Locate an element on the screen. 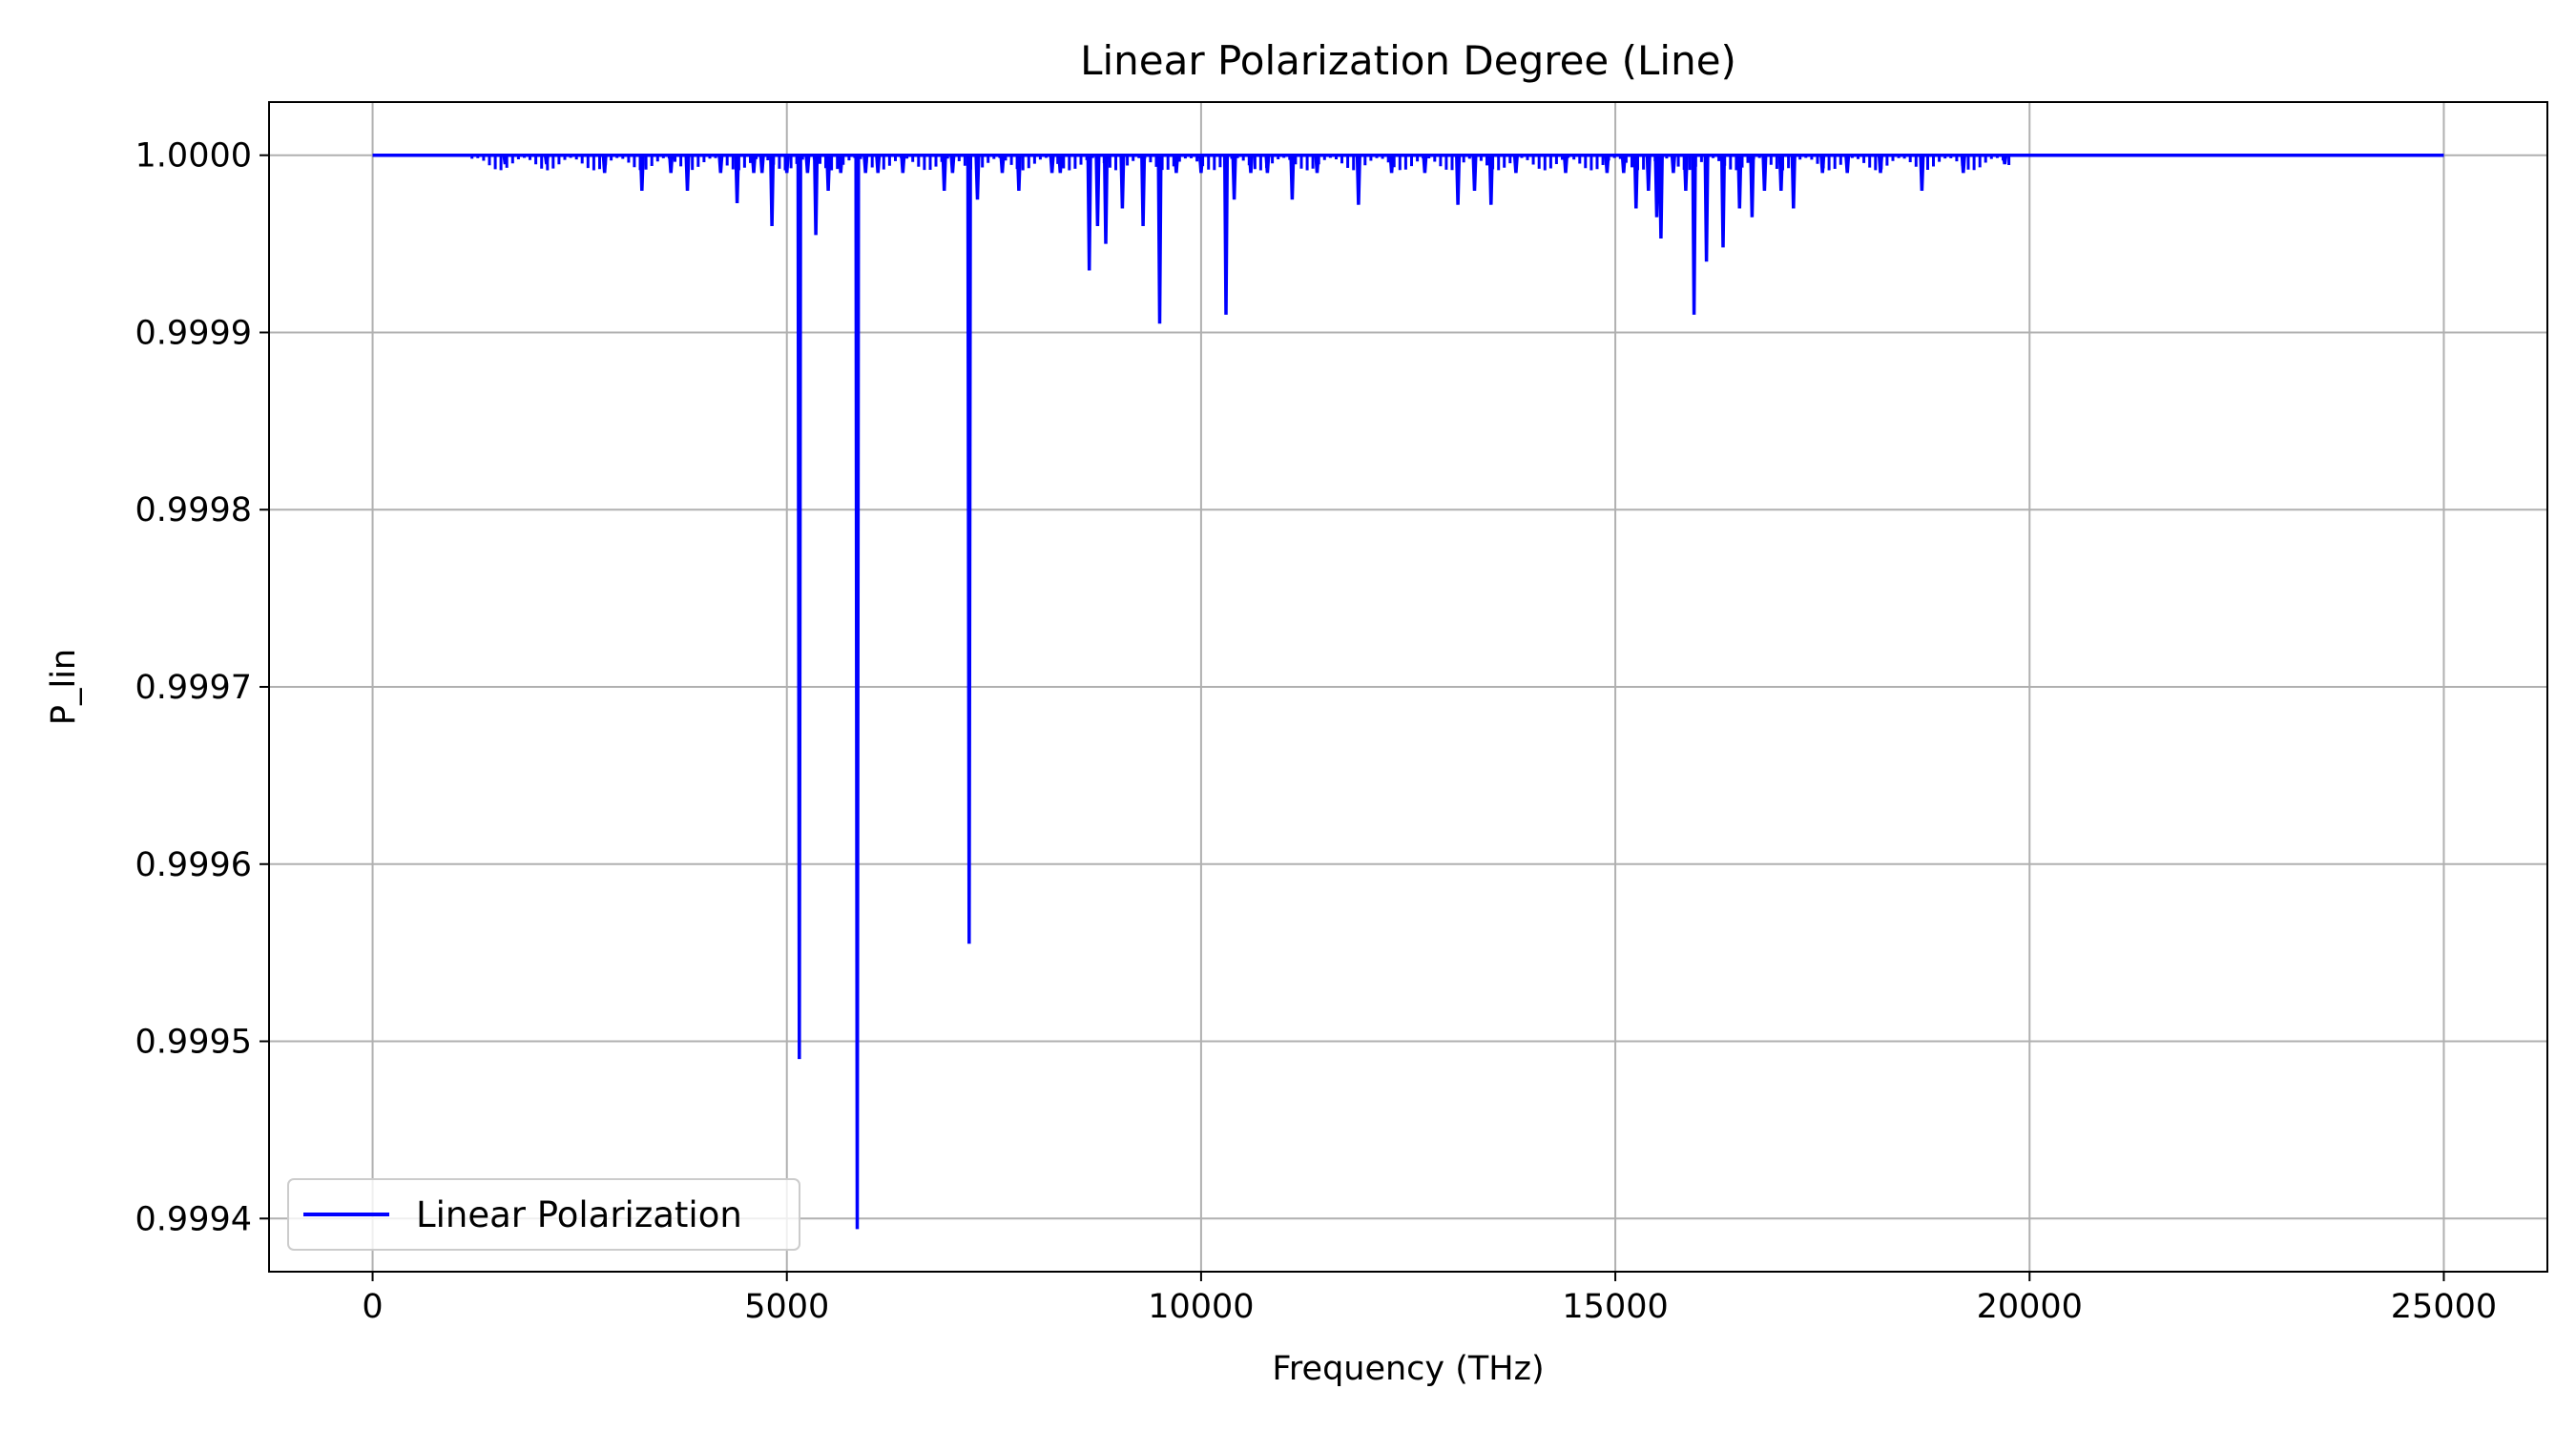  y-tick-label: 0.9994 is located at coordinates (193, 1219).